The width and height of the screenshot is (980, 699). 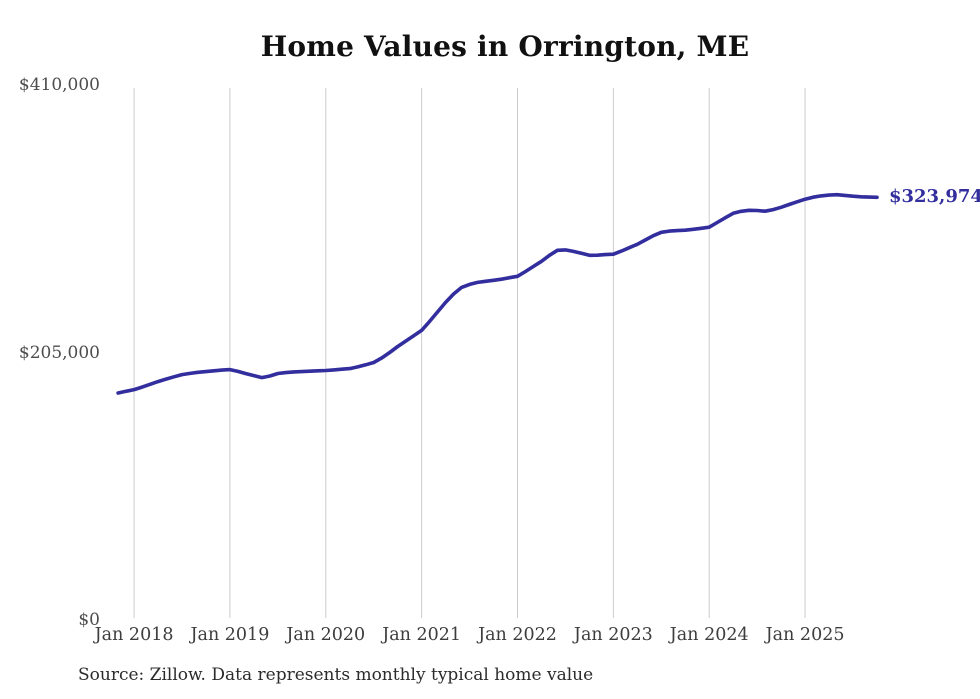 What do you see at coordinates (709, 635) in the screenshot?
I see `x-axis-tick-jan-2024: Jan 2024` at bounding box center [709, 635].